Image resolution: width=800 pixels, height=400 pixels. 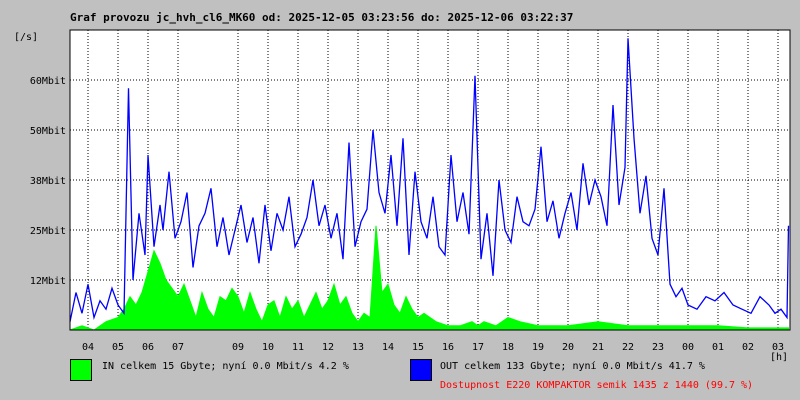 What do you see at coordinates (48, 181) in the screenshot?
I see `y-tick-label: 38Mbit` at bounding box center [48, 181].